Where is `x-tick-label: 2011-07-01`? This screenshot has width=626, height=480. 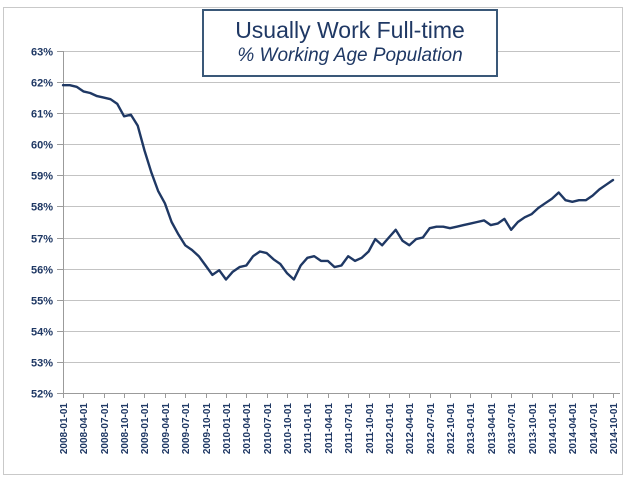 x-tick-label: 2011-07-01 is located at coordinates (349, 428).